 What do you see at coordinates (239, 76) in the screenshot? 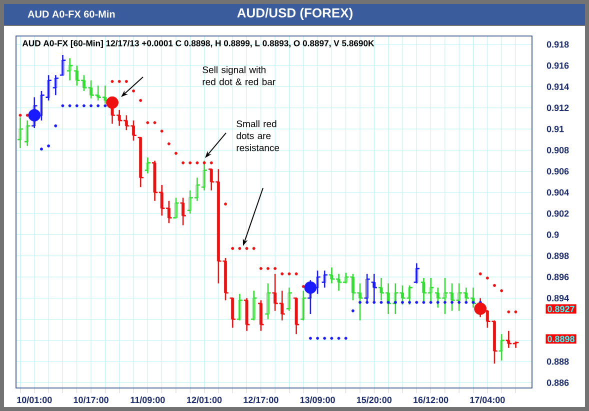
I see `annotation: Sell signal with red dot & red bar` at bounding box center [239, 76].